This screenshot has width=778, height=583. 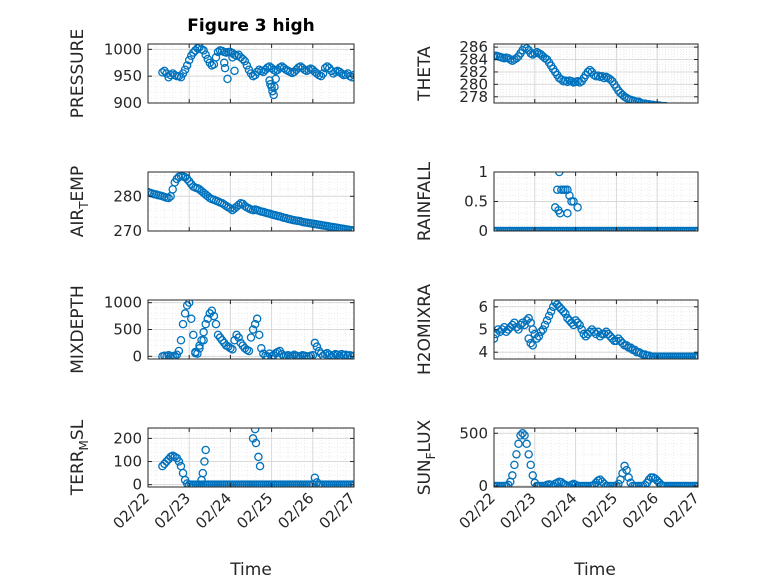 What do you see at coordinates (477, 510) in the screenshot?
I see `x-tick-label-sun_flux-0: 02/22` at bounding box center [477, 510].